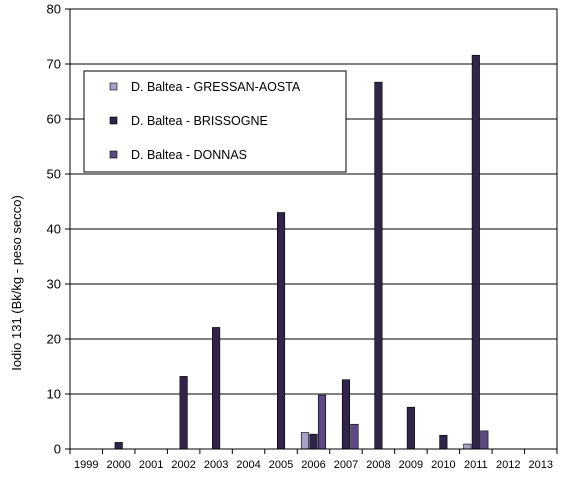 The width and height of the screenshot is (567, 491). Describe the element at coordinates (541, 465) in the screenshot. I see `x-tick-label: 2013` at that location.